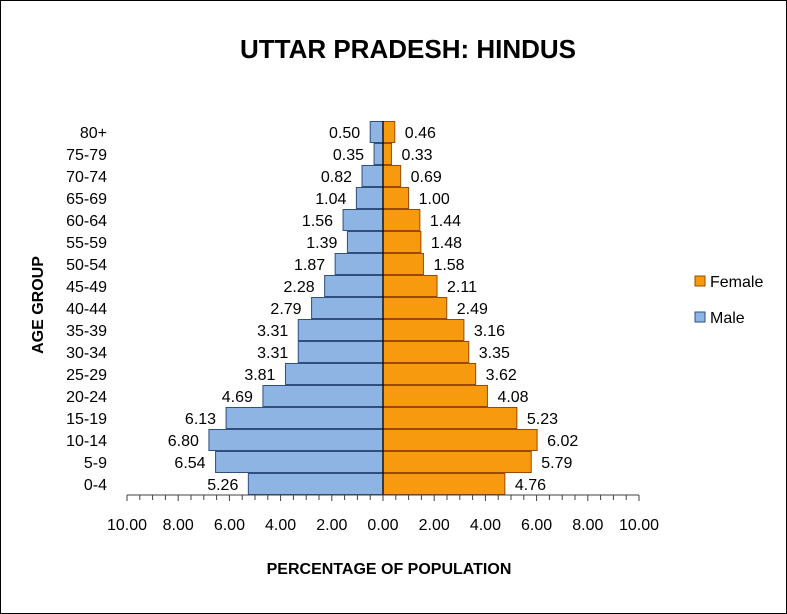 The height and width of the screenshot is (614, 787). Describe the element at coordinates (86, 309) in the screenshot. I see `category-label-40-44: 40-44` at that location.